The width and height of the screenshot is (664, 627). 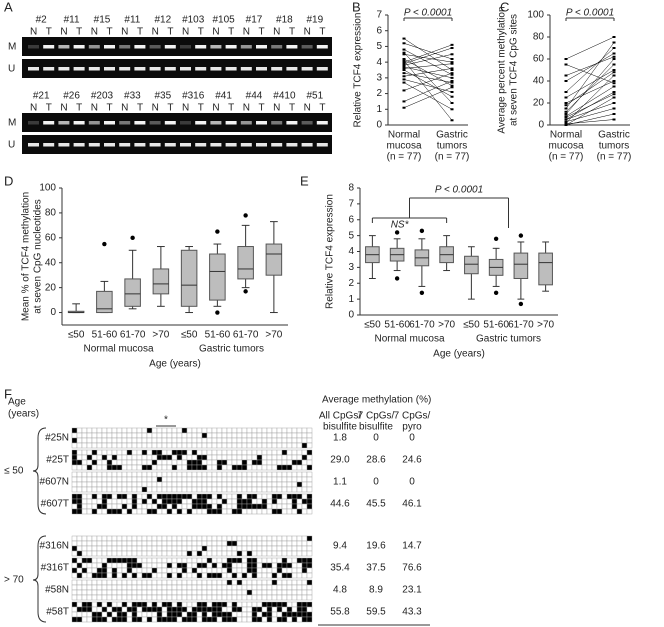 What do you see at coordinates (376, 427) in the screenshot?
I see `column-header: bisulfite` at bounding box center [376, 427].